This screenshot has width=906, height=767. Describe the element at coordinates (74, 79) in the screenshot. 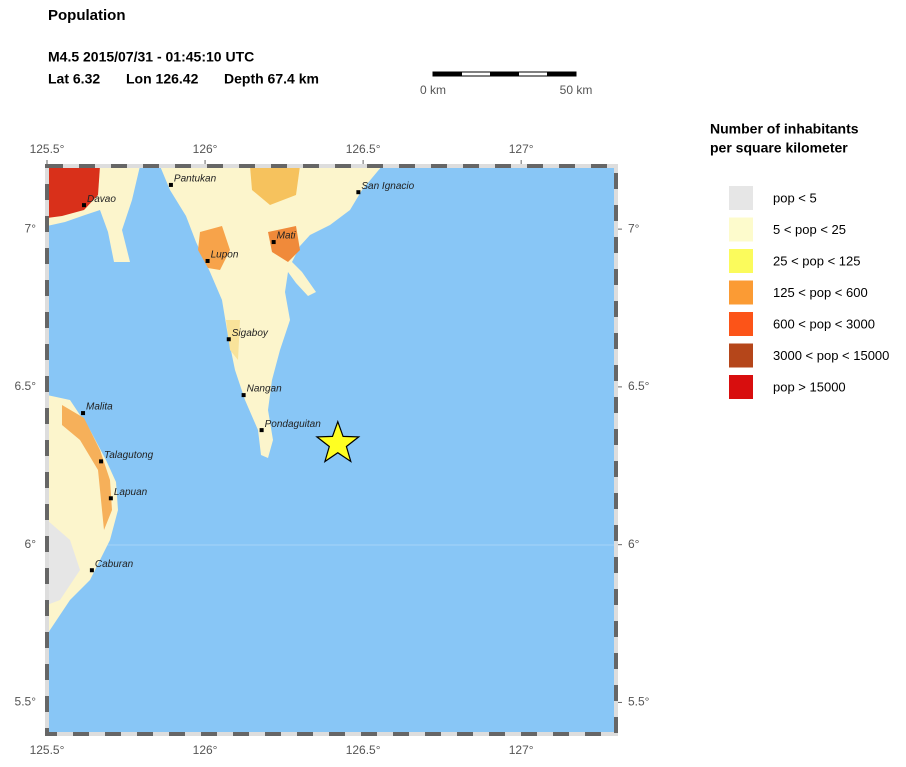

I see `lat: Lat 6.32` at that location.